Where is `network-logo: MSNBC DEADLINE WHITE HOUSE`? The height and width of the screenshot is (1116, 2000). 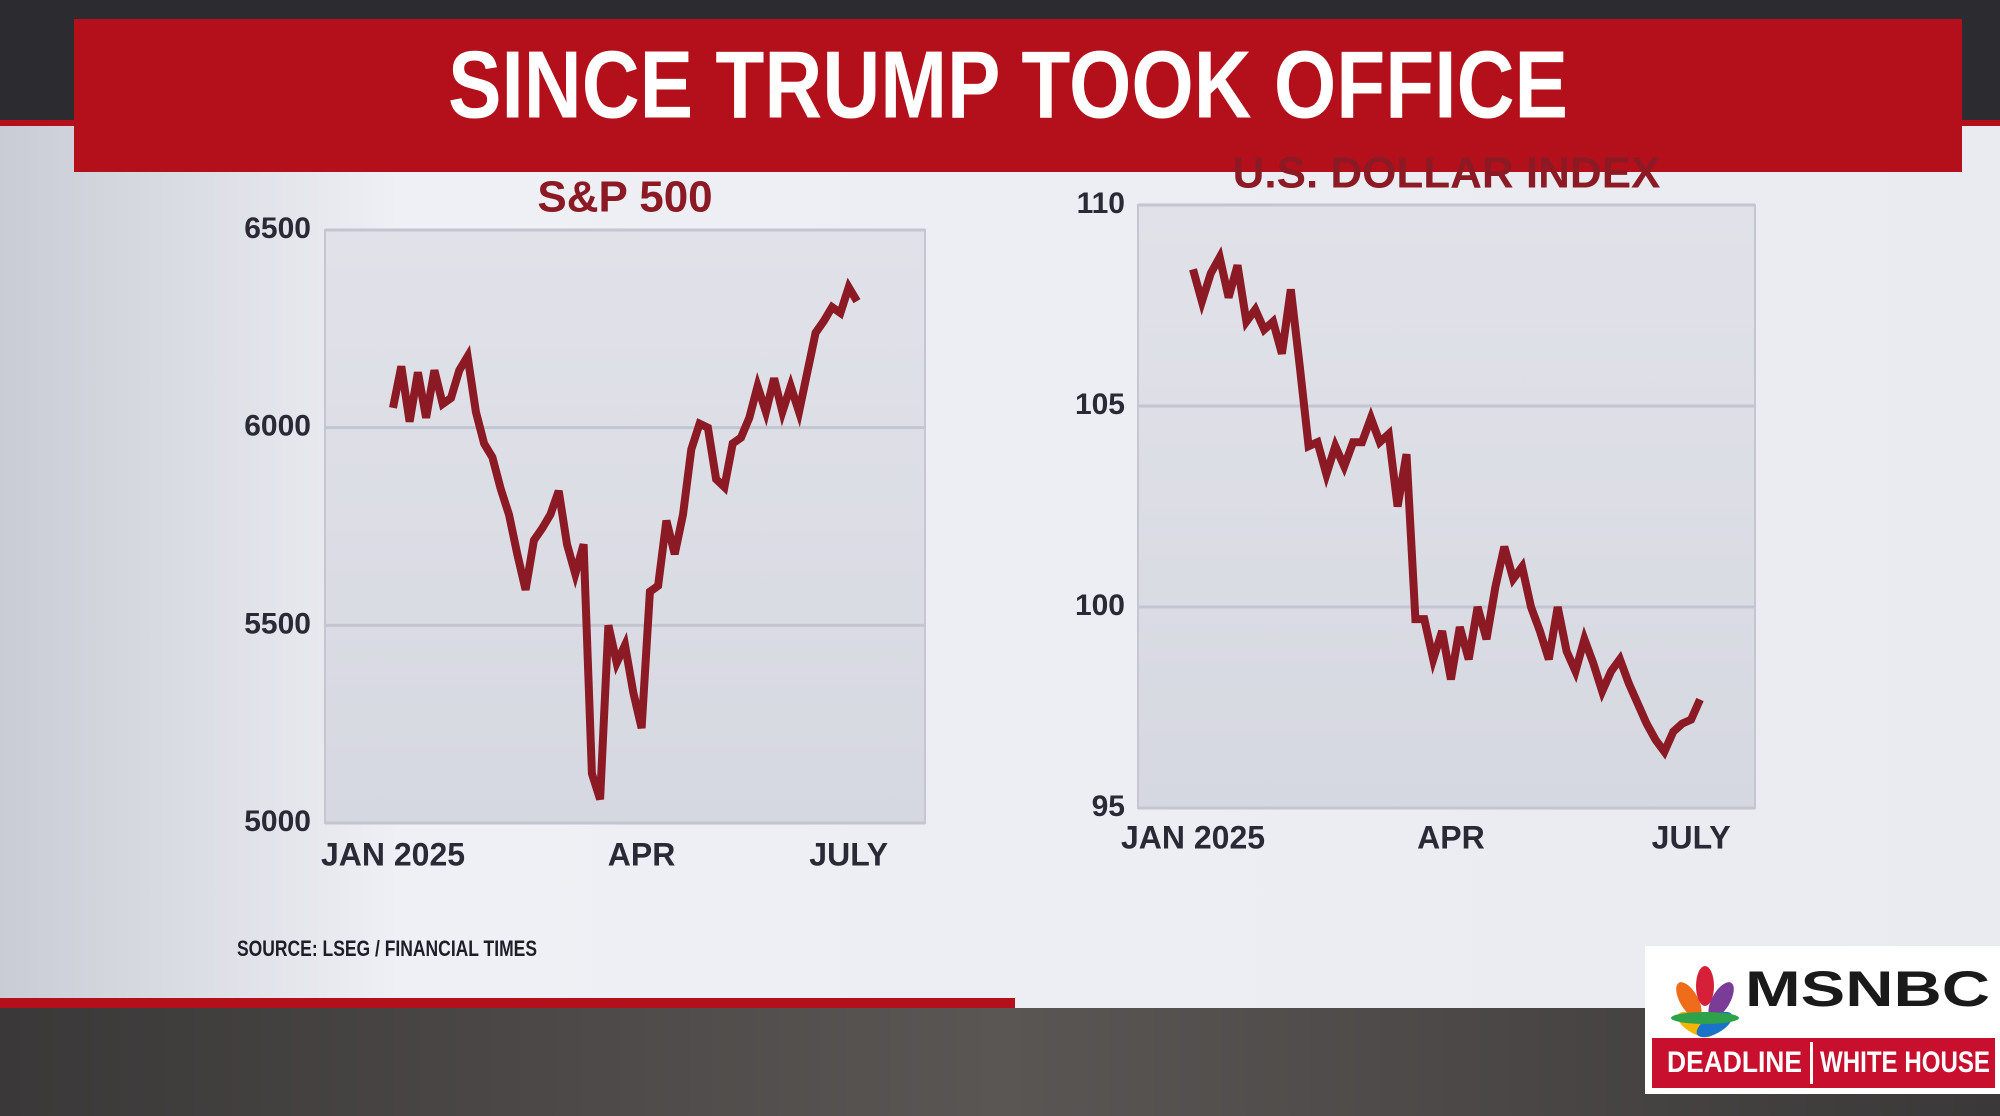 network-logo: MSNBC DEADLINE WHITE HOUSE is located at coordinates (1822, 1020).